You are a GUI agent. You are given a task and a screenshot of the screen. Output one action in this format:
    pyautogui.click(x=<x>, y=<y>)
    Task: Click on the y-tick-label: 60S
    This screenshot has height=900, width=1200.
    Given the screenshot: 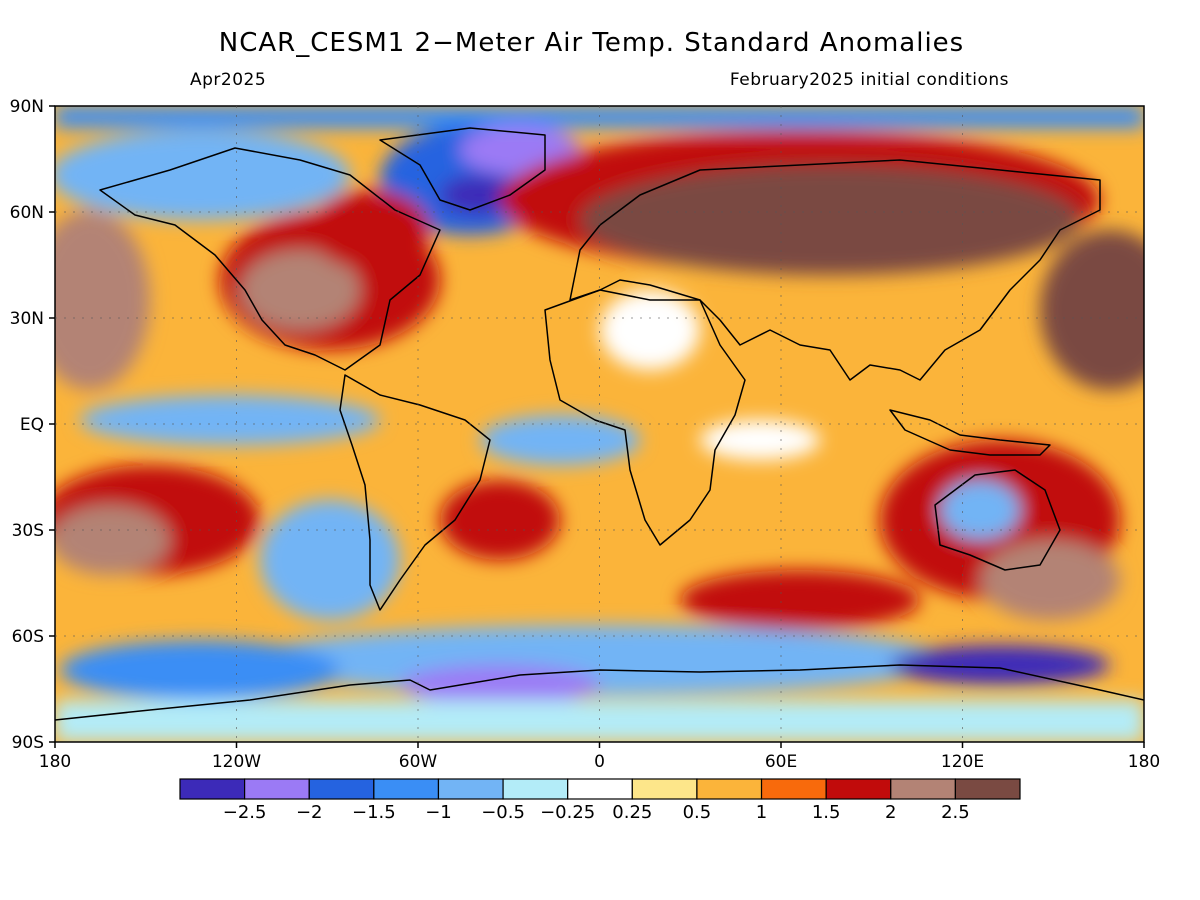 What is the action you would take?
    pyautogui.click(x=28, y=637)
    